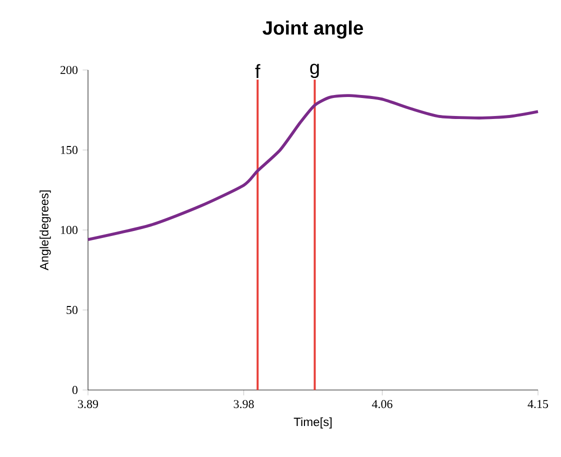 Image resolution: width=561 pixels, height=457 pixels. I want to click on x-tick-label: 4.15, so click(538, 404).